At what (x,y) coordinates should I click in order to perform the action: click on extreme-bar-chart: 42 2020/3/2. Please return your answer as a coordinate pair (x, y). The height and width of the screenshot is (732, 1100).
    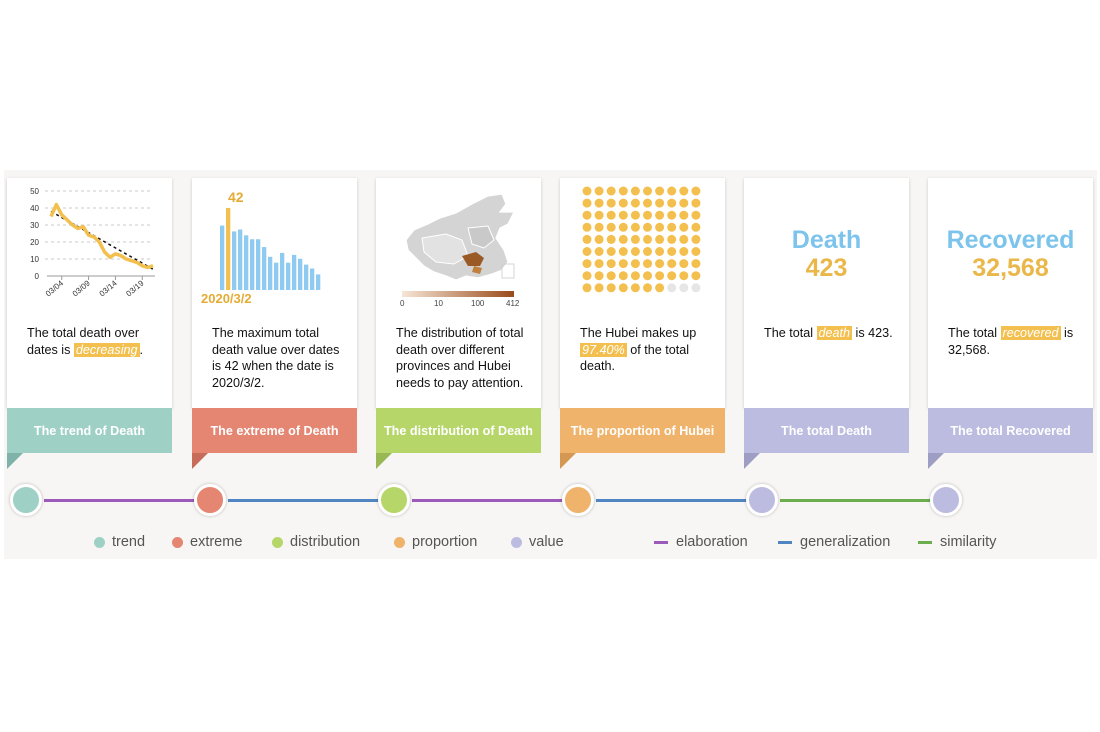
    Looking at the image, I should click on (261, 247).